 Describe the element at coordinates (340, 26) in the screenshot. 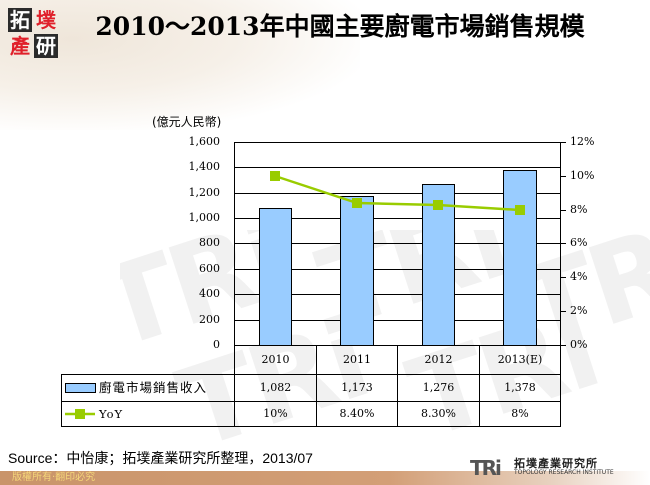

I see `page-title: 2010～2013年中國主要廚電市場銷售規模` at that location.